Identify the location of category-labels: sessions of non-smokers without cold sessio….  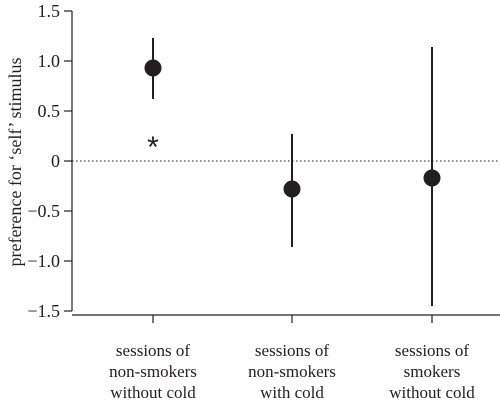
(292, 371).